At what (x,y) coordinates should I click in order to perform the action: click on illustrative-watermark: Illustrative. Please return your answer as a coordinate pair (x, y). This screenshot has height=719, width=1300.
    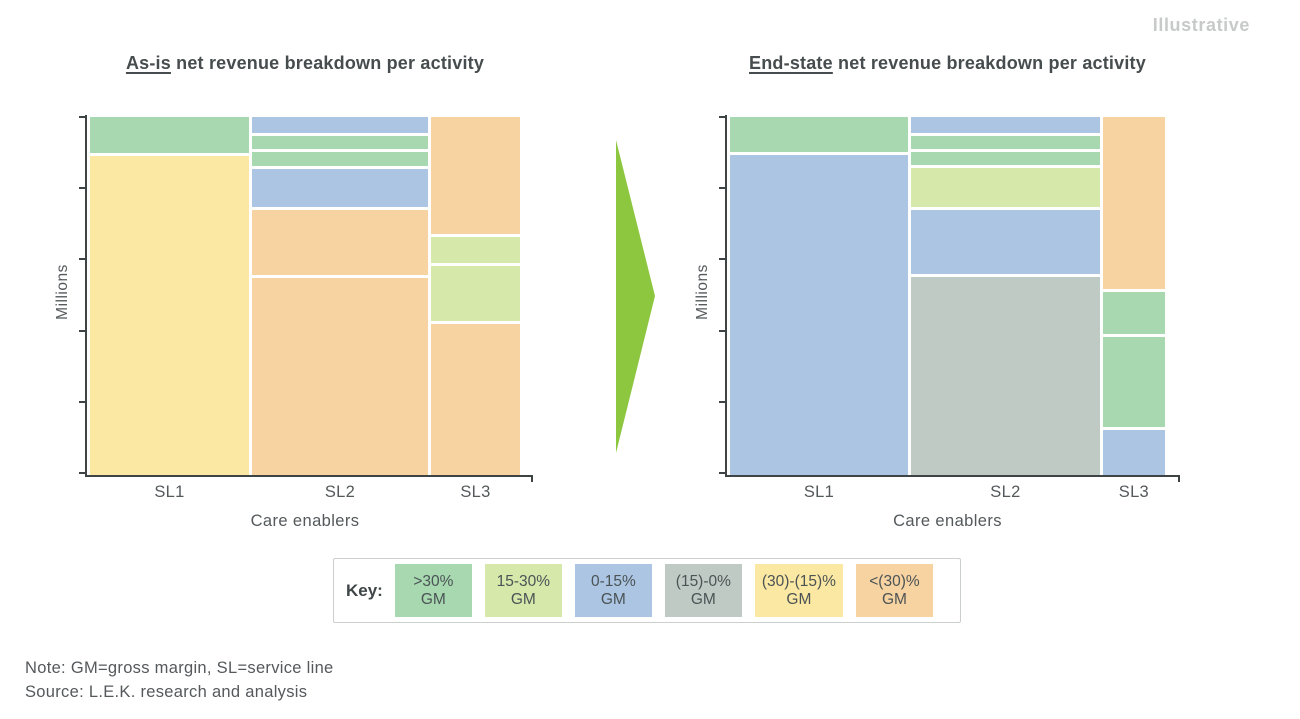
    Looking at the image, I should click on (1201, 25).